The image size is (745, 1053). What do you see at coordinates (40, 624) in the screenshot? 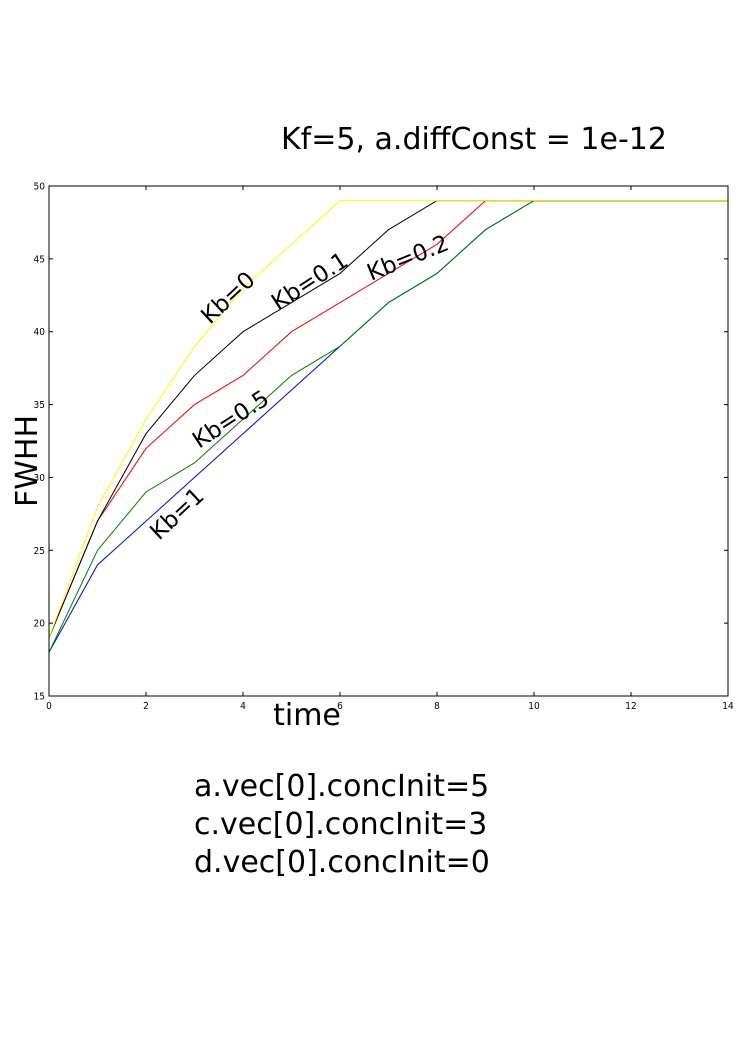
I see `y-tick-label: 20` at bounding box center [40, 624].